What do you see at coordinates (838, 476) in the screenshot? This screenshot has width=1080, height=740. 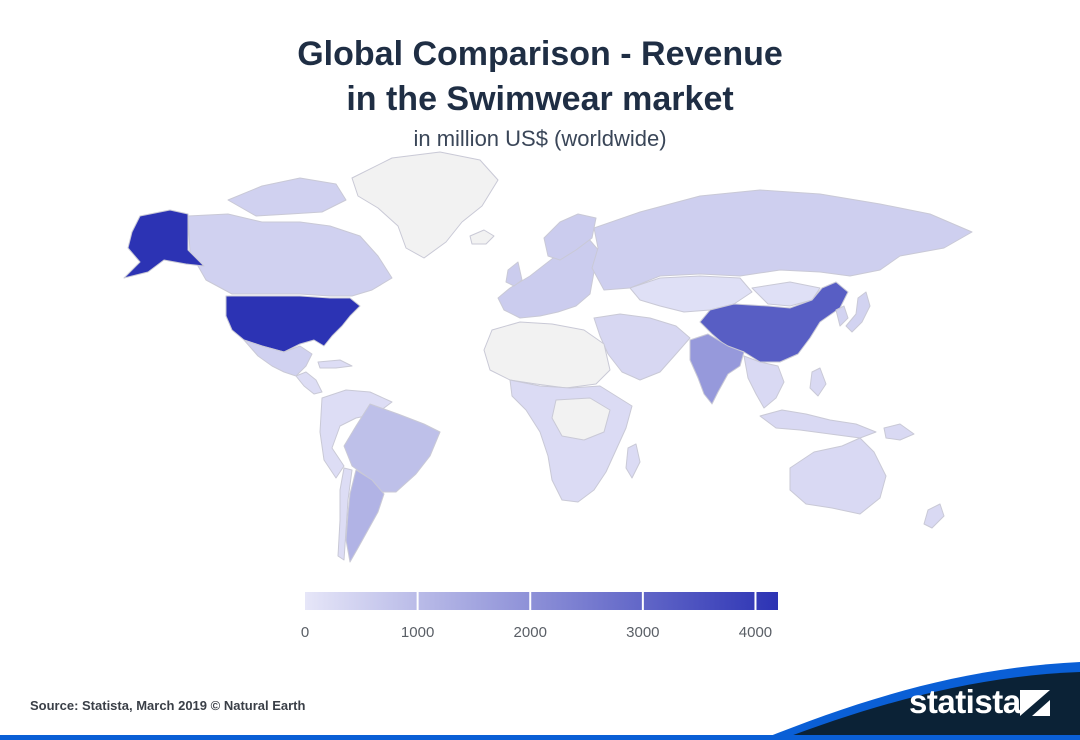 I see `region-australia` at bounding box center [838, 476].